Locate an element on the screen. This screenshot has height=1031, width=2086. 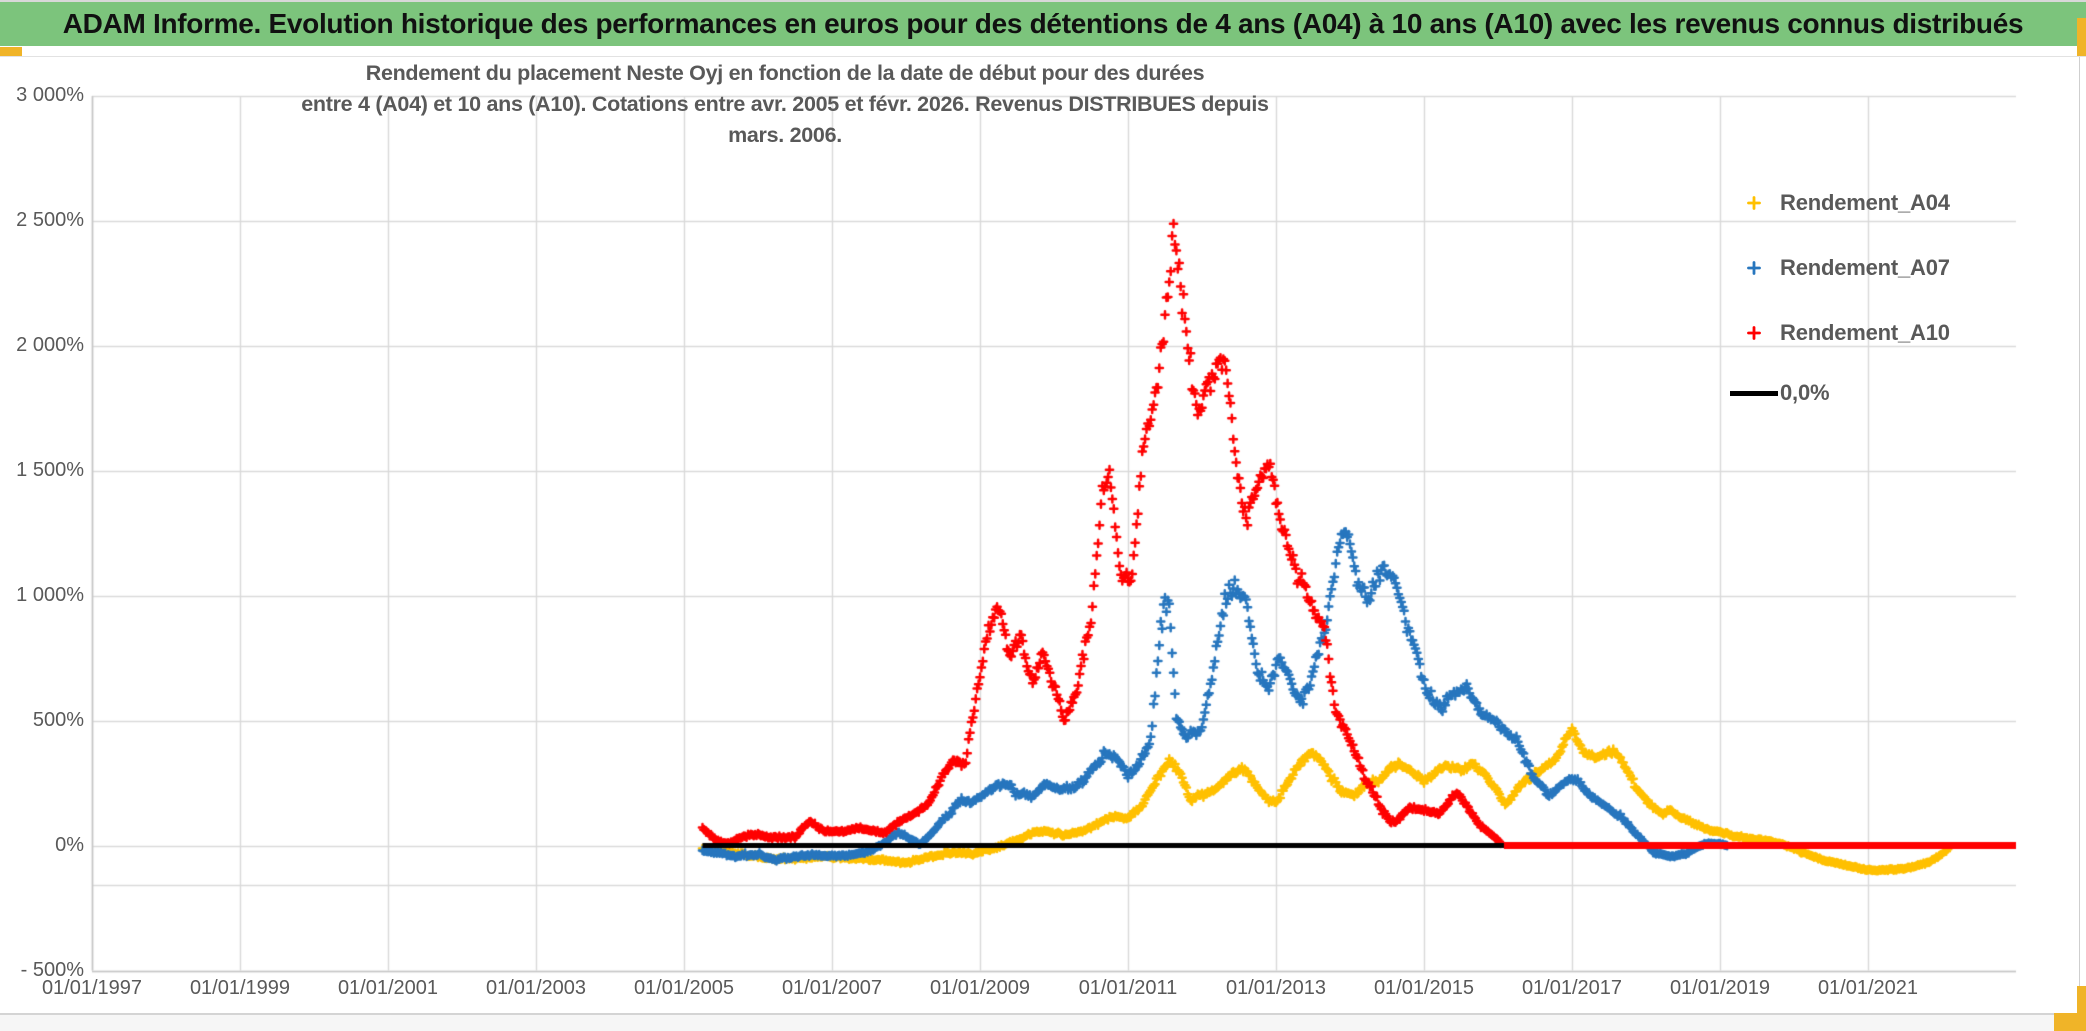
chart-border-bottom is located at coordinates (1028, 1014).